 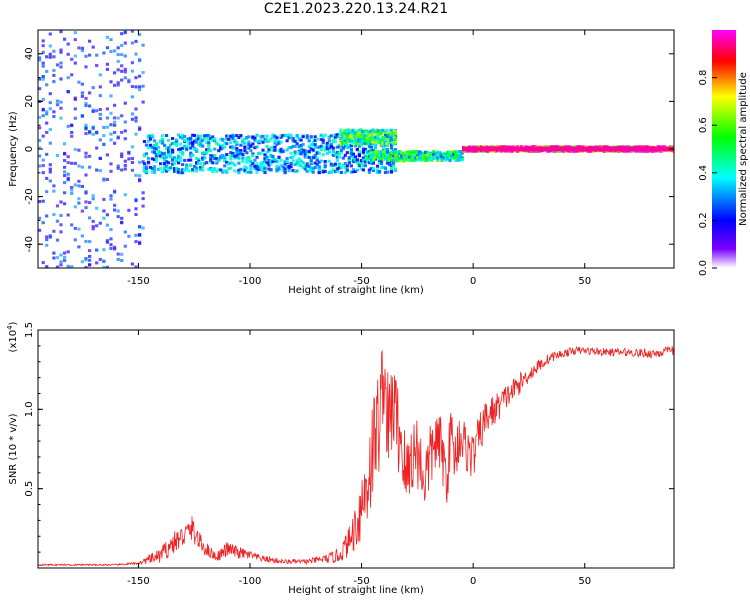 I want to click on y-multiplier-prefix: (x10, so click(x=13, y=341).